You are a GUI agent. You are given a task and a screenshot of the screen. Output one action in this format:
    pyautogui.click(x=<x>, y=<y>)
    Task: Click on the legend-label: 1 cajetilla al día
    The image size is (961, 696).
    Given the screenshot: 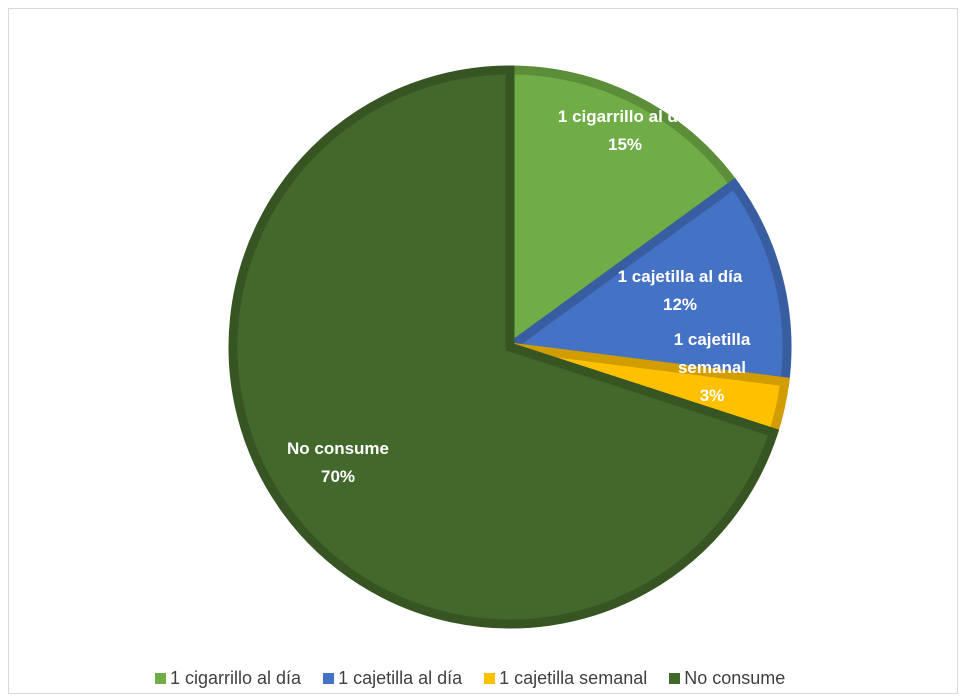 What is the action you would take?
    pyautogui.click(x=400, y=677)
    